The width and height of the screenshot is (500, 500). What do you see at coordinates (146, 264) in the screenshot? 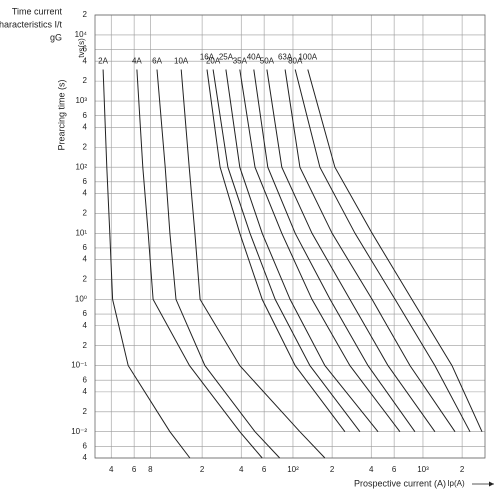
I see `fuse-curve` at bounding box center [146, 264].